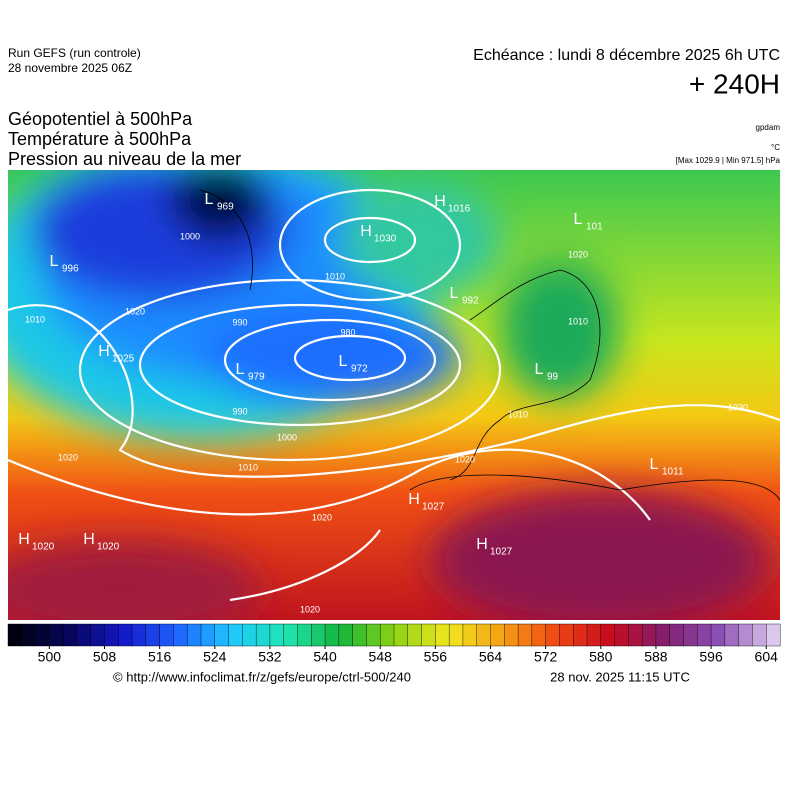  What do you see at coordinates (673, 472) in the screenshot?
I see `center-value: 1011` at bounding box center [673, 472].